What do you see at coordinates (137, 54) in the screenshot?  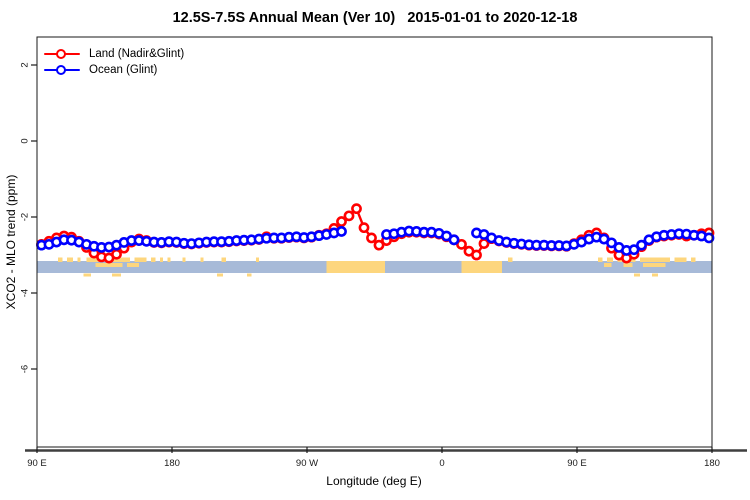 I see `legend-label-land: Land (Nadir&Glint)` at bounding box center [137, 54].